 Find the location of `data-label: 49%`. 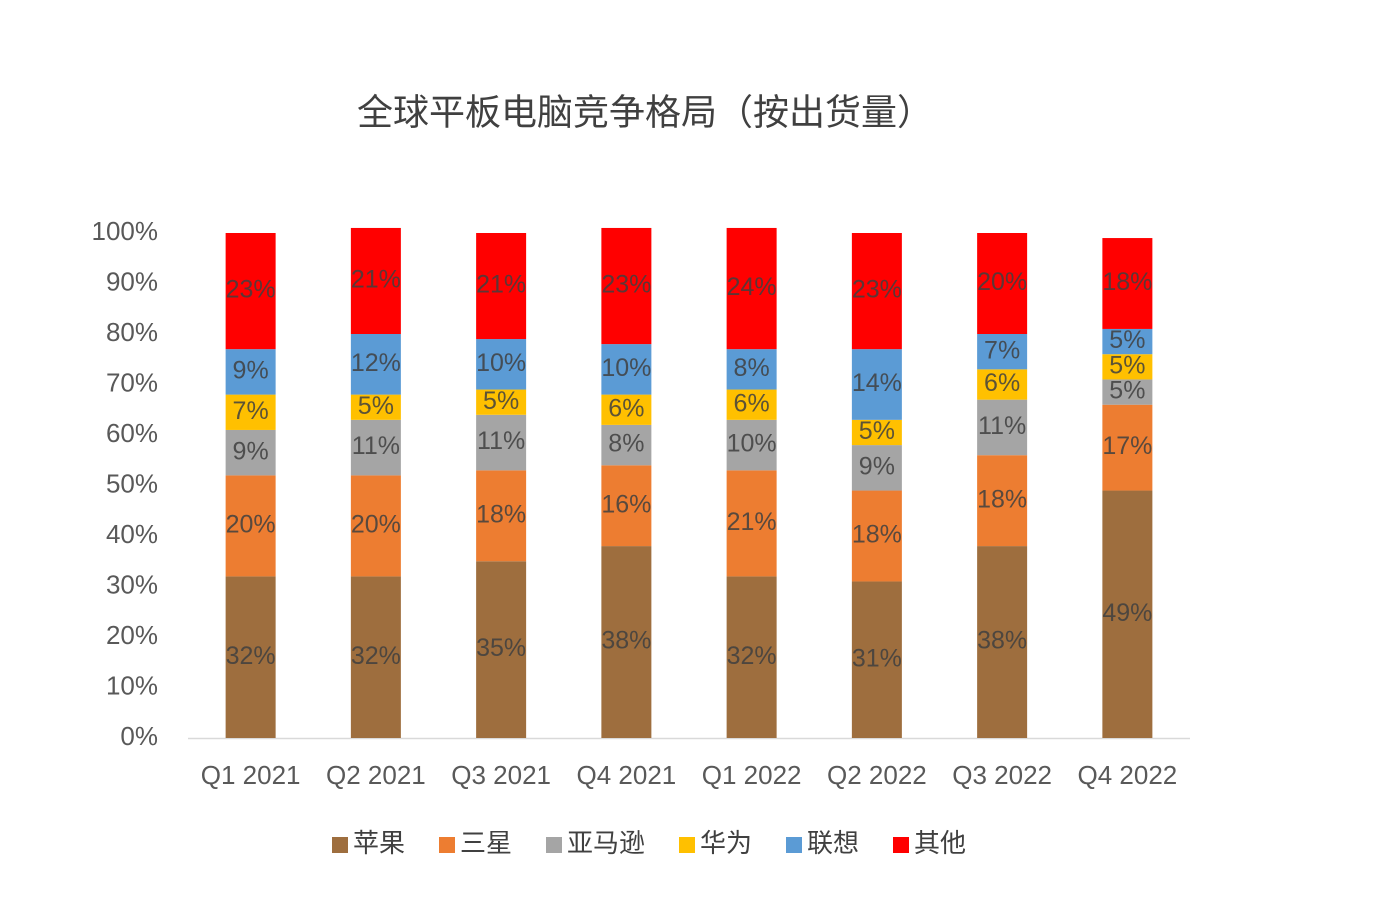

data-label: 49% is located at coordinates (1127, 613).